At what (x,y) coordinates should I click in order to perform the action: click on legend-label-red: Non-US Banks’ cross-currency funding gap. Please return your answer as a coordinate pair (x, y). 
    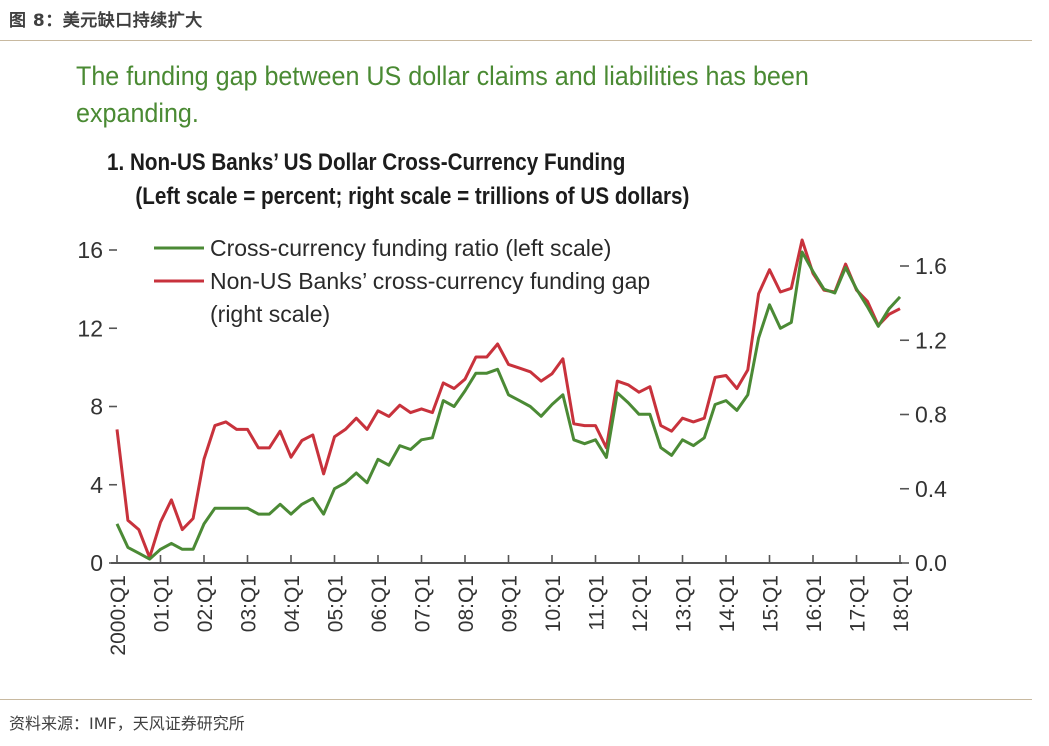
    Looking at the image, I should click on (430, 281).